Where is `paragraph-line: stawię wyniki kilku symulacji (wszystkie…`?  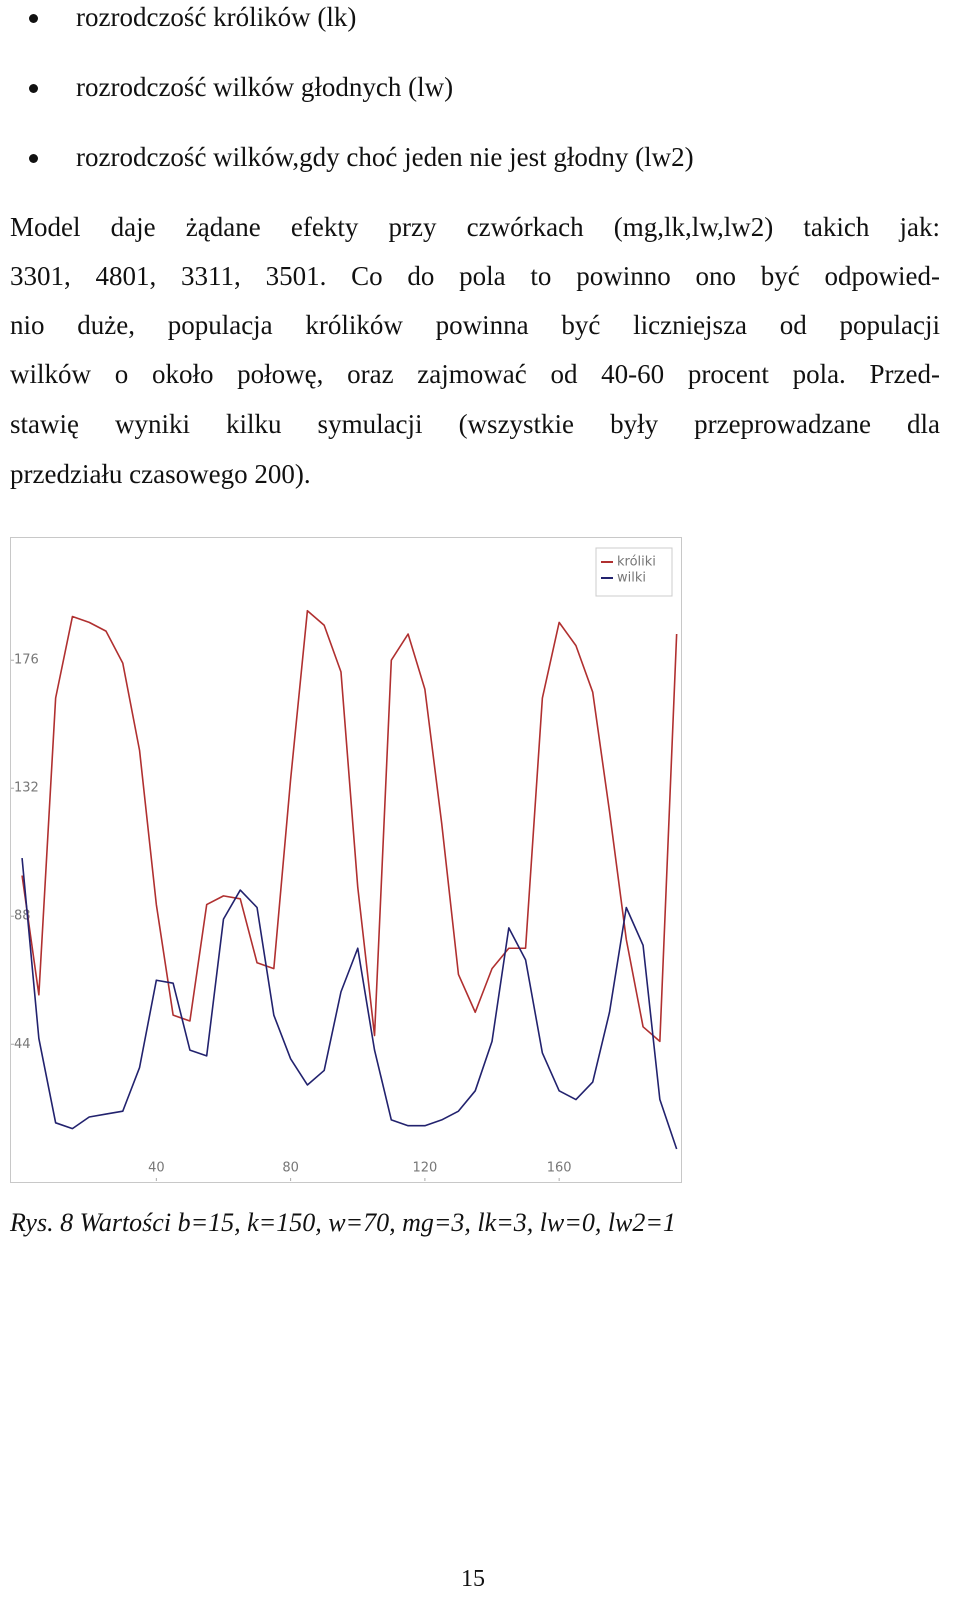 paragraph-line: stawię wyniki kilku symulacji (wszystkie… is located at coordinates (475, 424).